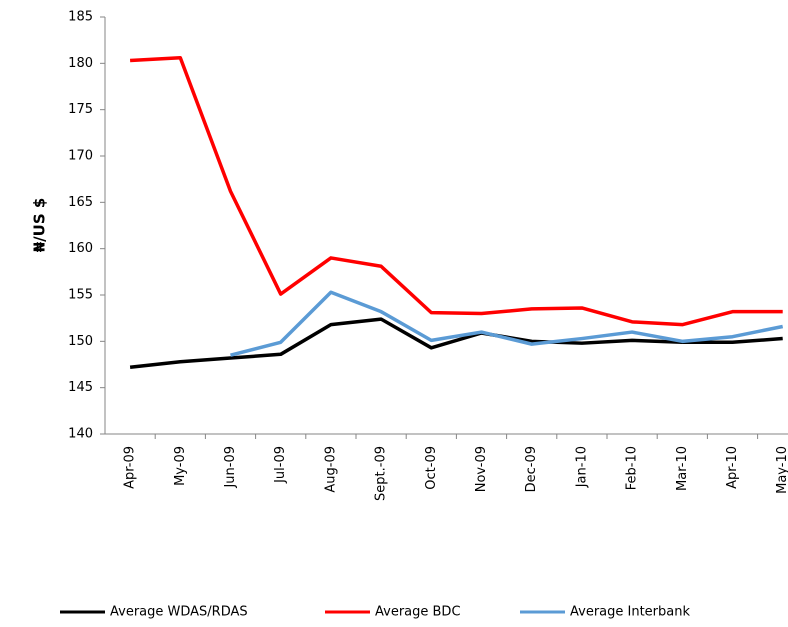  Describe the element at coordinates (781, 470) in the screenshot. I see `x-tick-label: May-10` at that location.